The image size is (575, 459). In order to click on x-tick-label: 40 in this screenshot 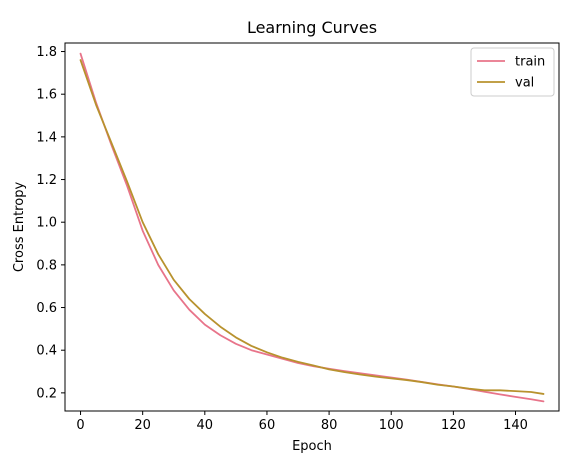, I will do `click(205, 425)`.